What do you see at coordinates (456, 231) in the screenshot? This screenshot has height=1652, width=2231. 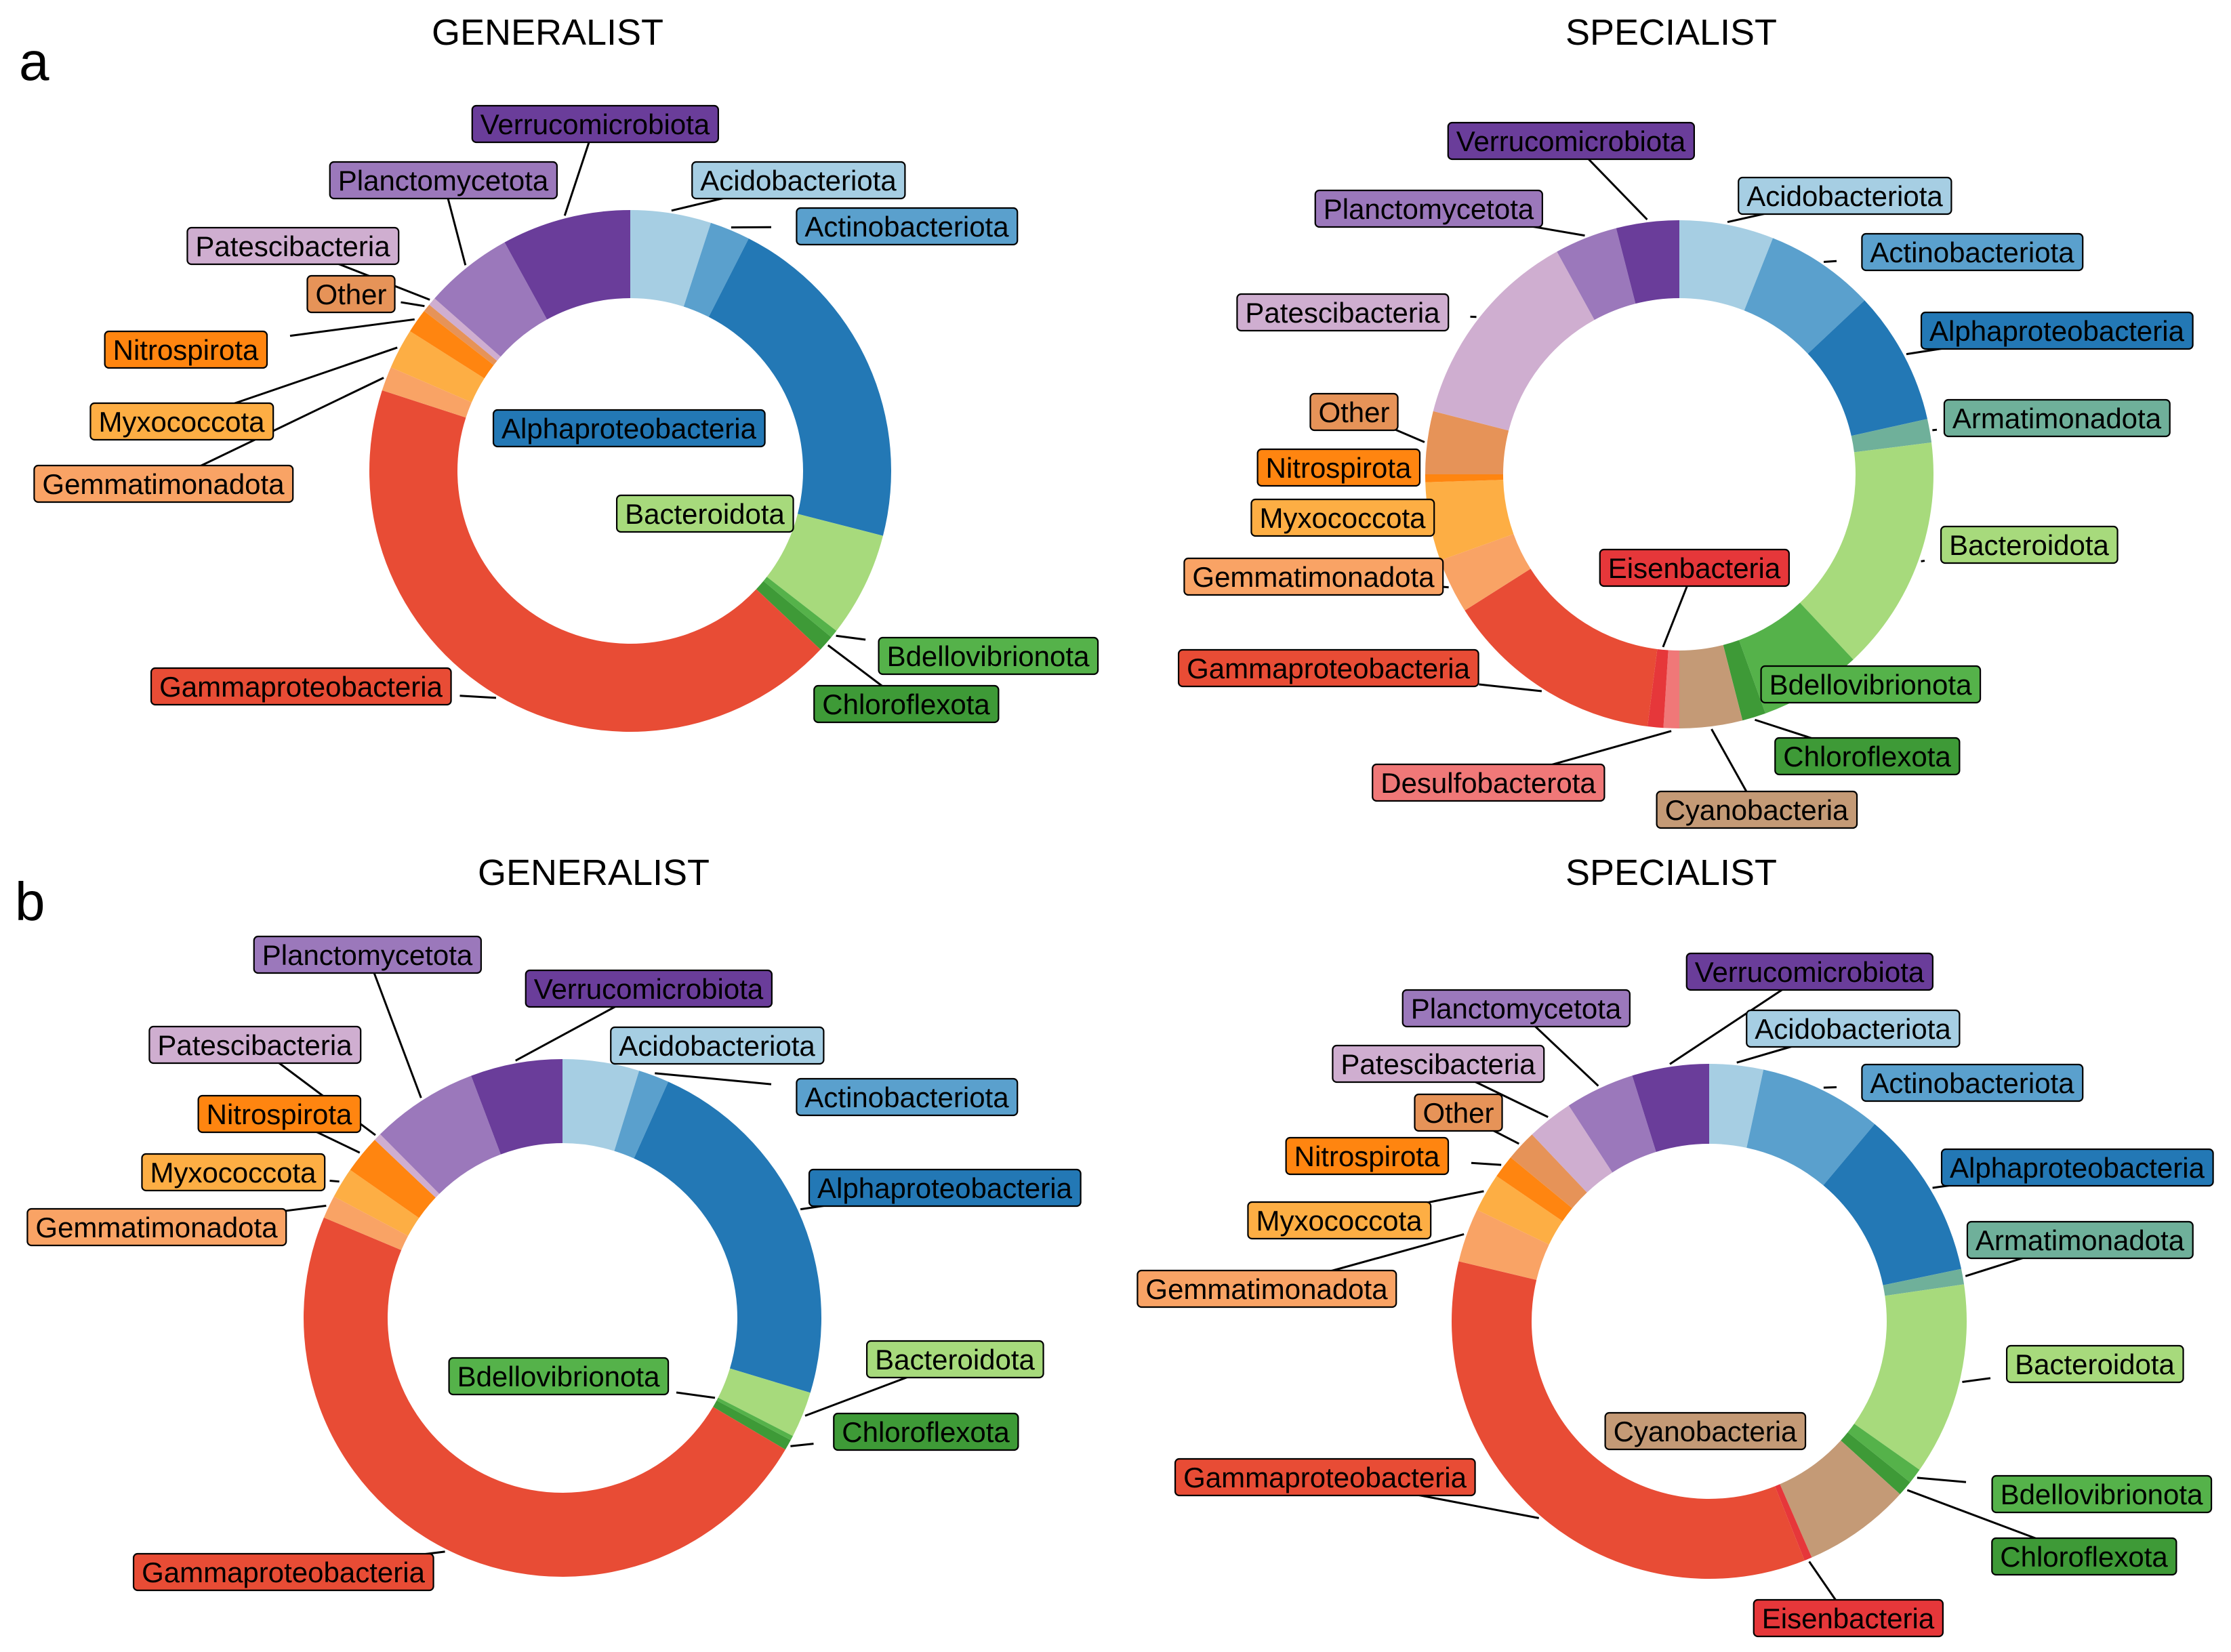 I see `leader-planctomycetota` at bounding box center [456, 231].